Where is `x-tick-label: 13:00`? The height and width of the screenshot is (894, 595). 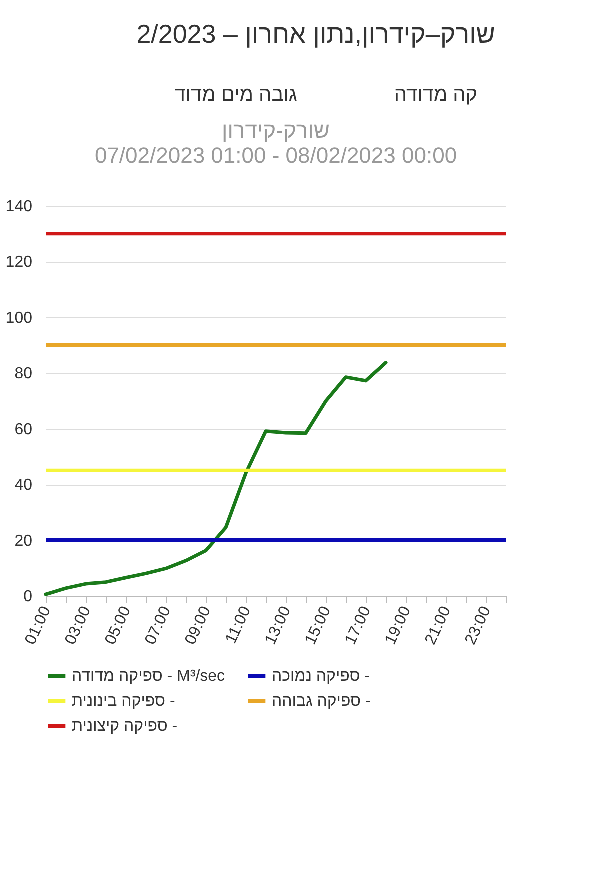 x-tick-label: 13:00 is located at coordinates (278, 626).